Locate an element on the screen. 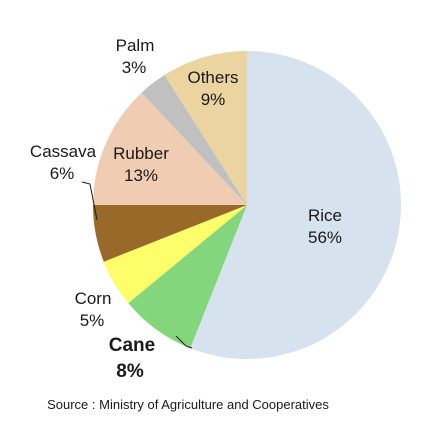 Image resolution: width=428 pixels, height=442 pixels. slice-label-cane: Cane is located at coordinates (132, 345).